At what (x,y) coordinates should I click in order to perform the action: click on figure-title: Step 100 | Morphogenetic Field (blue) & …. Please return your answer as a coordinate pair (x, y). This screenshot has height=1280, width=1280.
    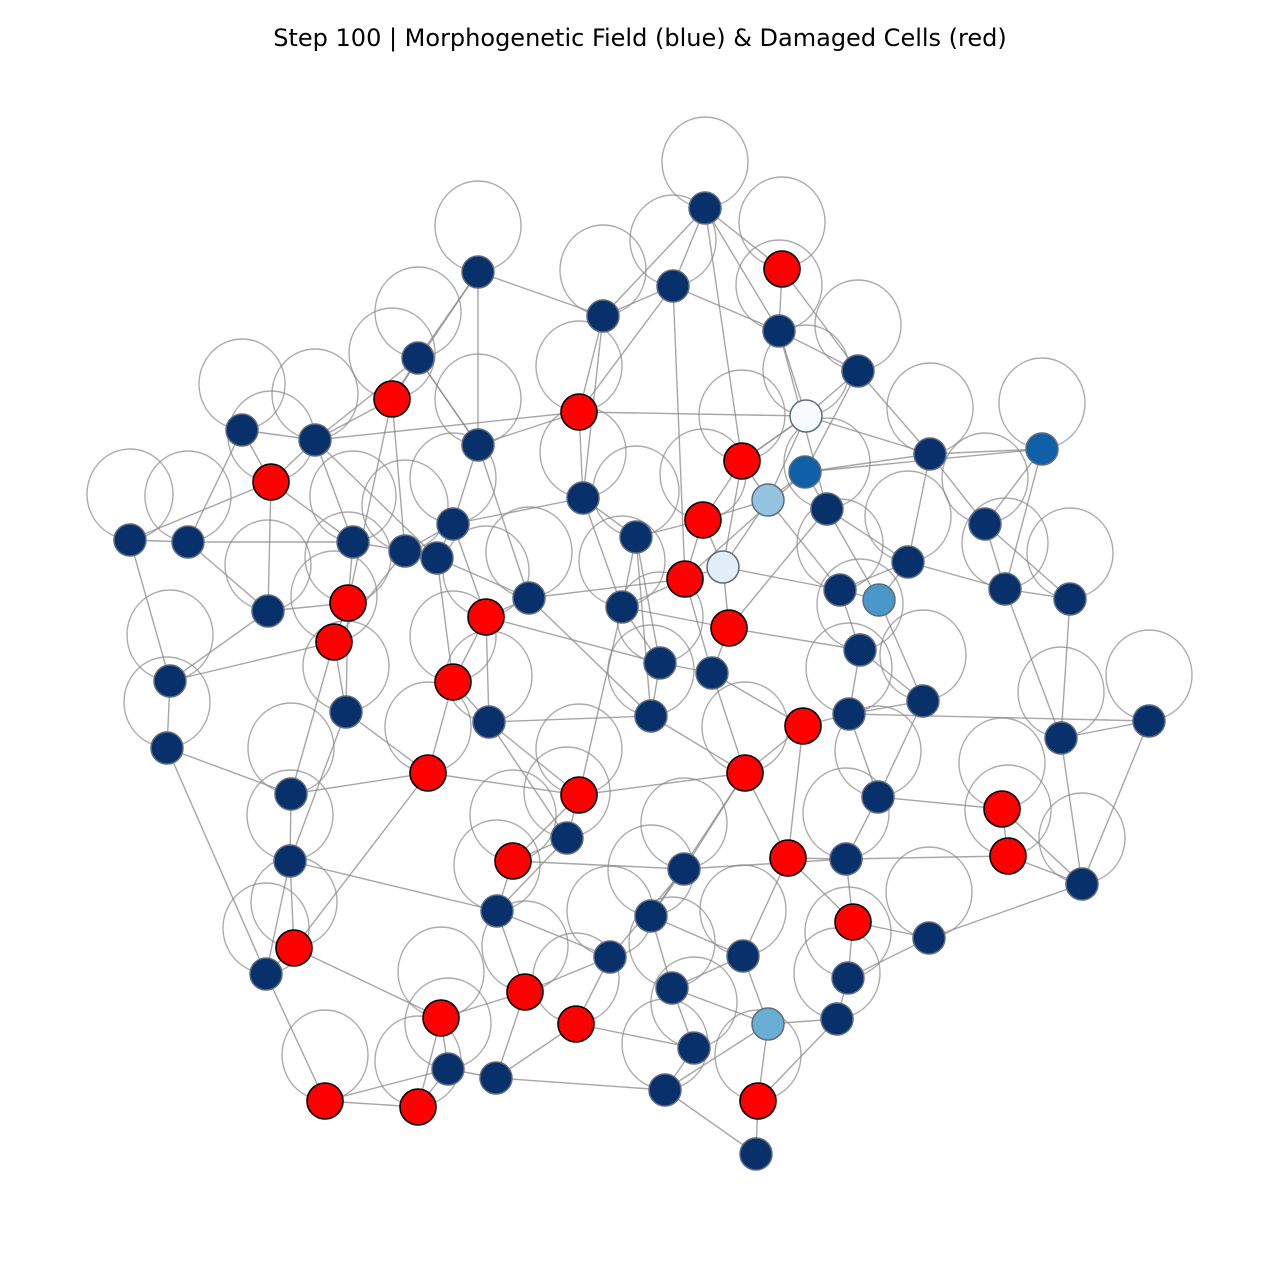
    Looking at the image, I should click on (640, 38).